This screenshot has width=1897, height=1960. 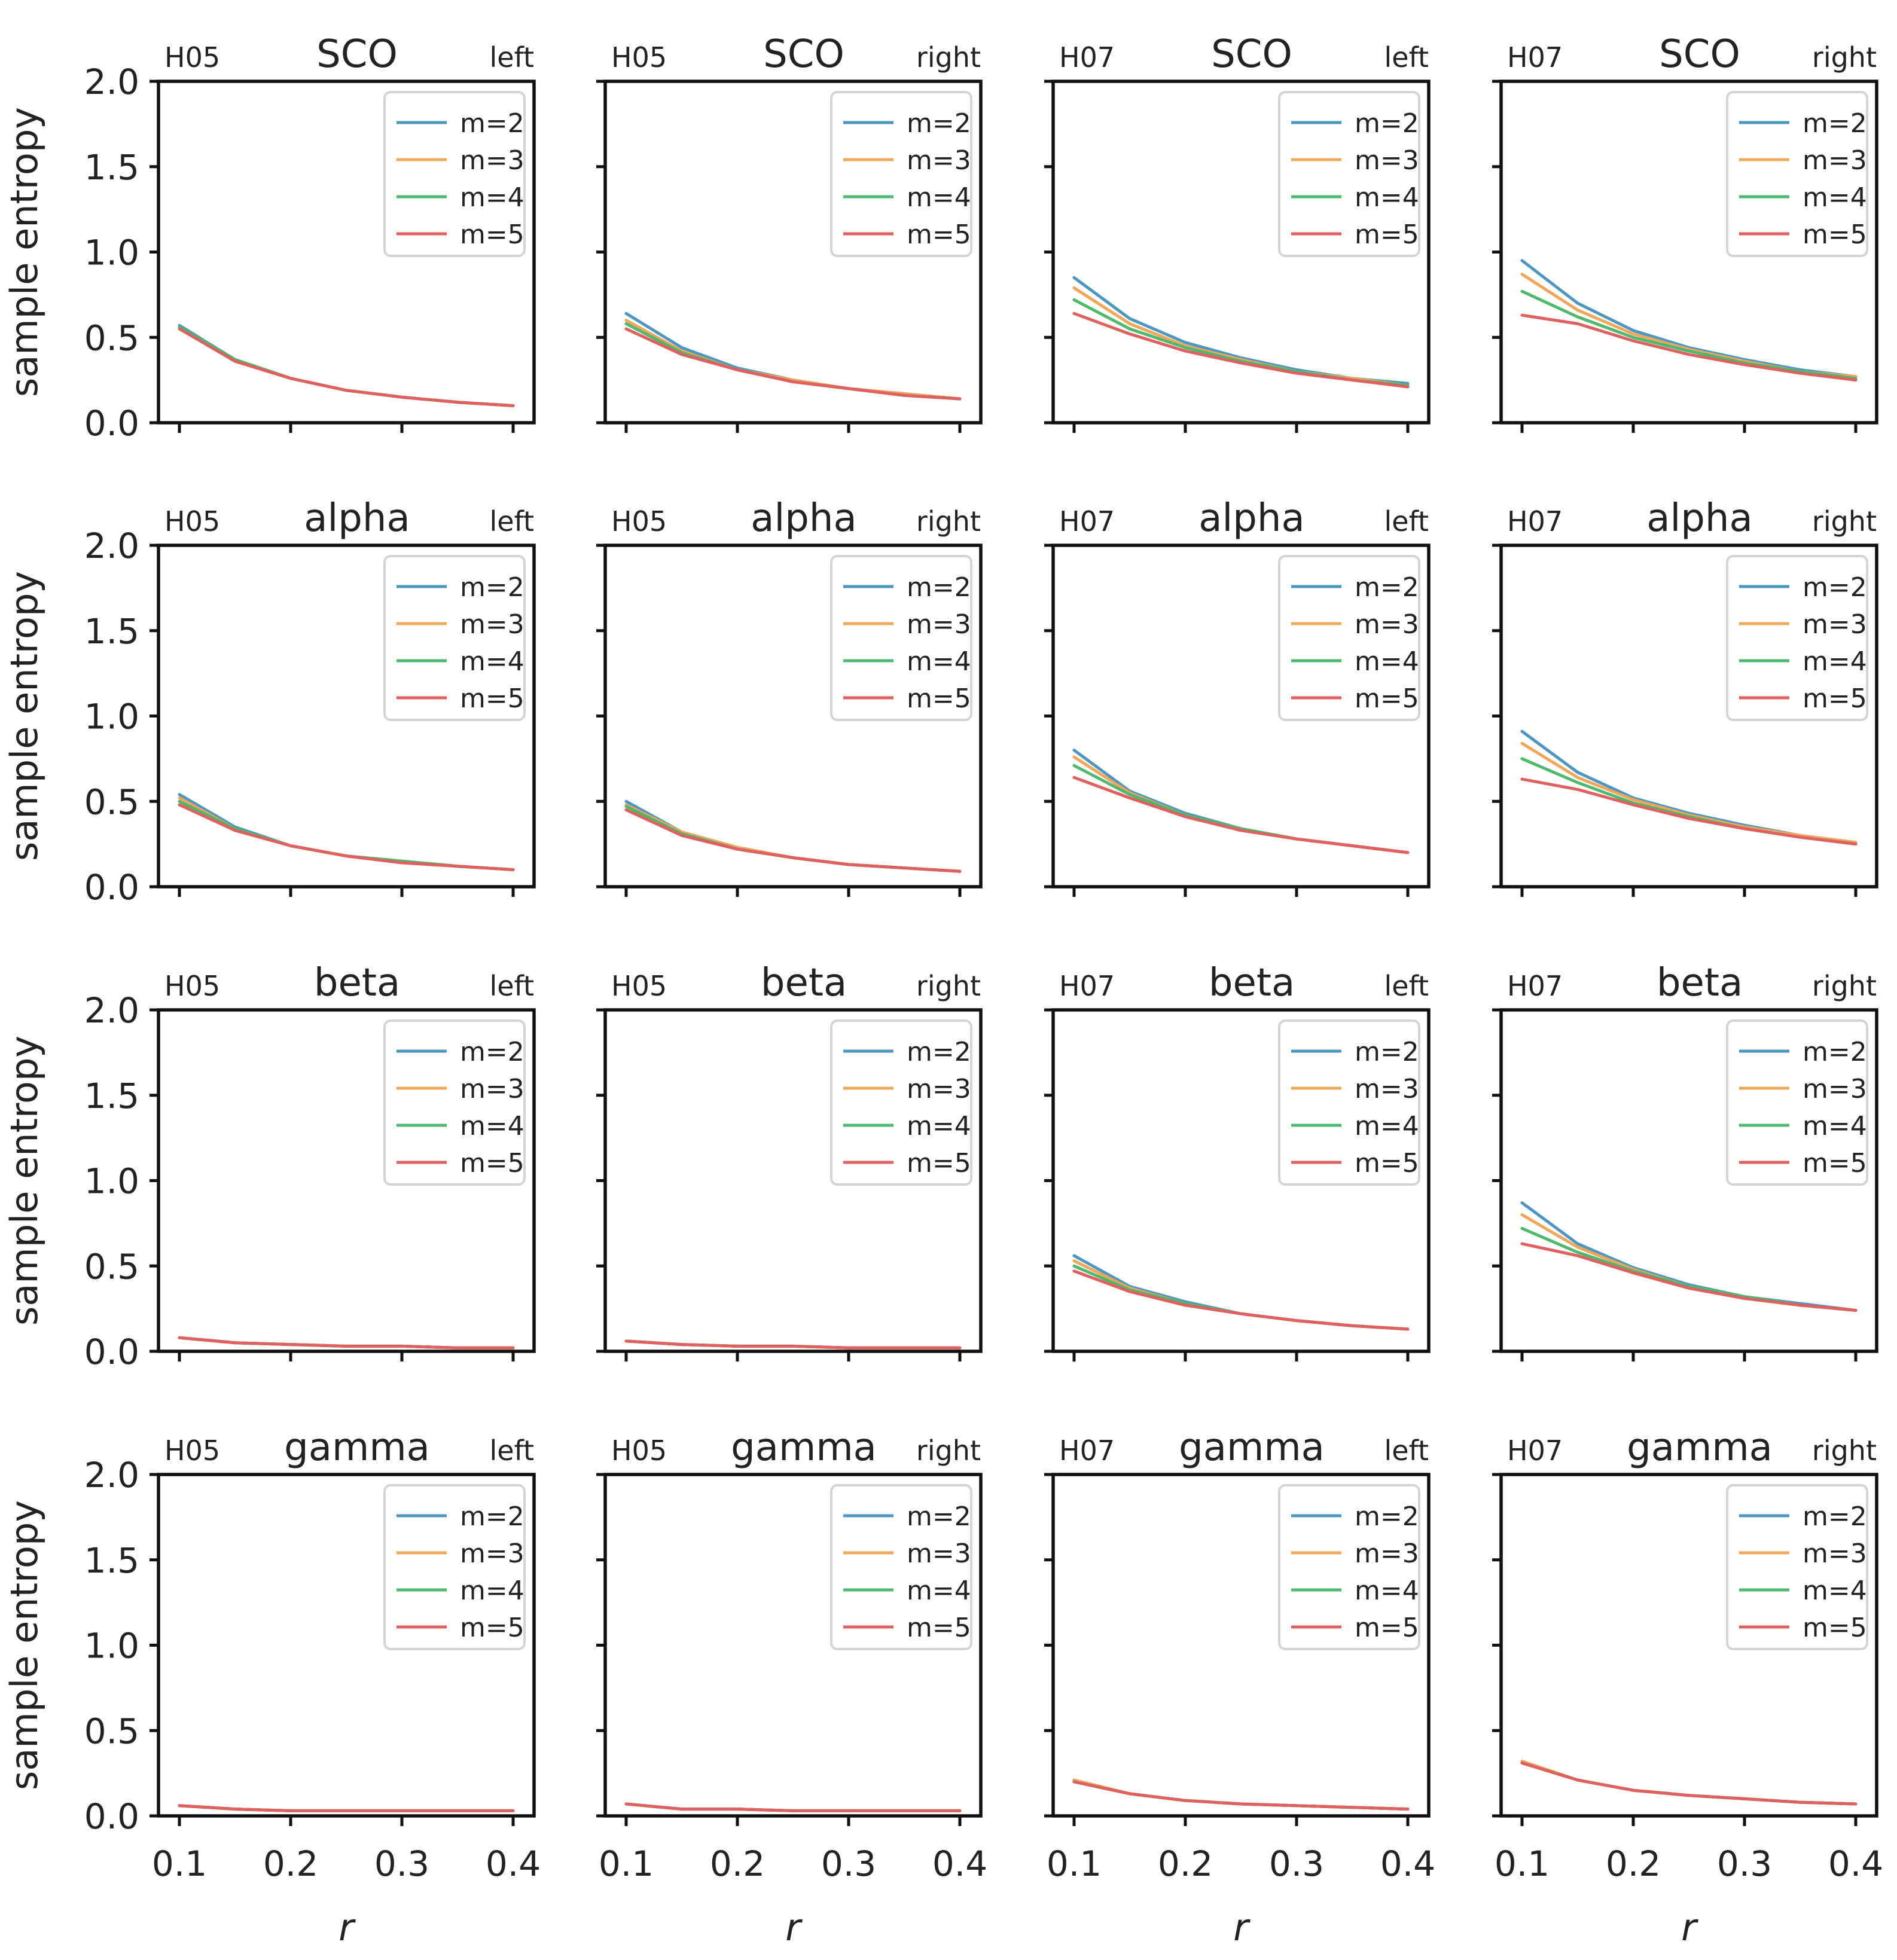 What do you see at coordinates (1690, 1927) in the screenshot?
I see `x-axis-label: r` at bounding box center [1690, 1927].